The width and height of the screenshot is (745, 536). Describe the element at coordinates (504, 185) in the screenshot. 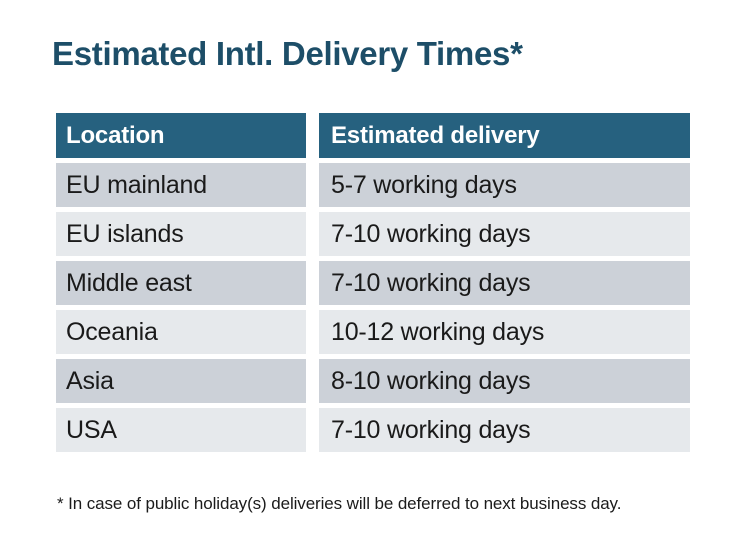

I see `delivery-cell: 5-7 working days` at that location.